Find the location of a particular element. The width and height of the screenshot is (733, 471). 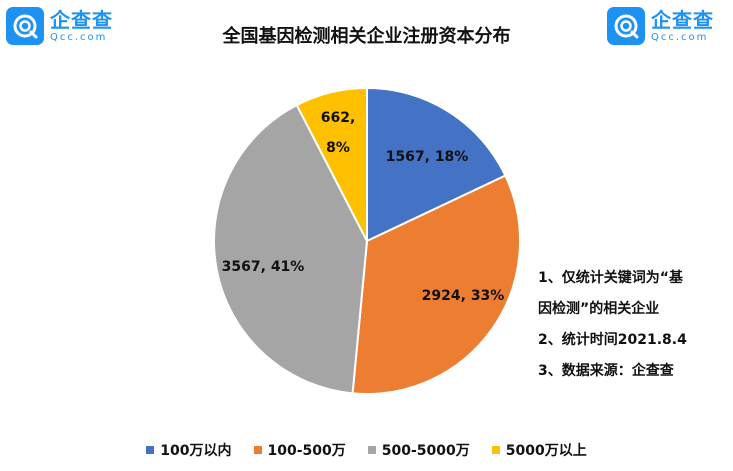

legend-item: 5000万以上 is located at coordinates (539, 450).